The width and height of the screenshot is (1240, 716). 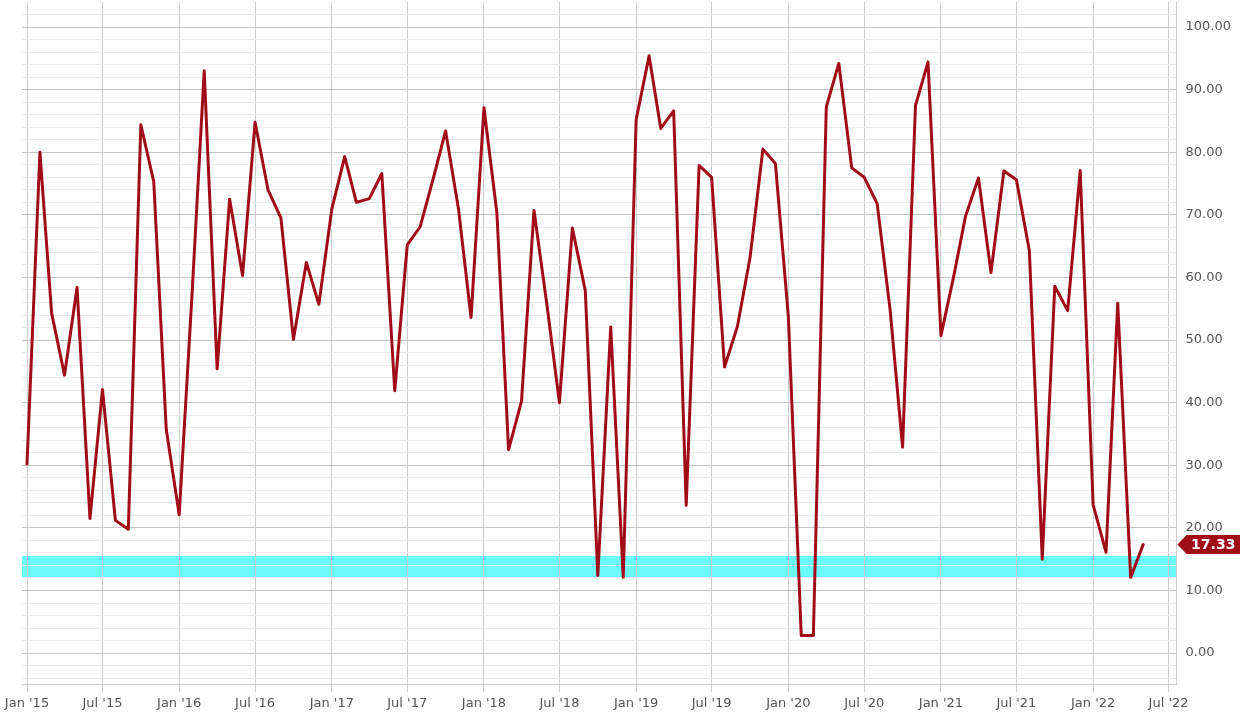 I want to click on y-tick-label: 40.00, so click(x=1204, y=402).